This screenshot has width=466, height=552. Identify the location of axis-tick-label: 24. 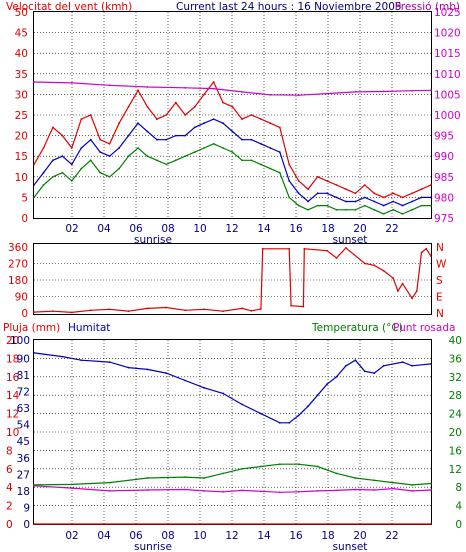
(456, 415).